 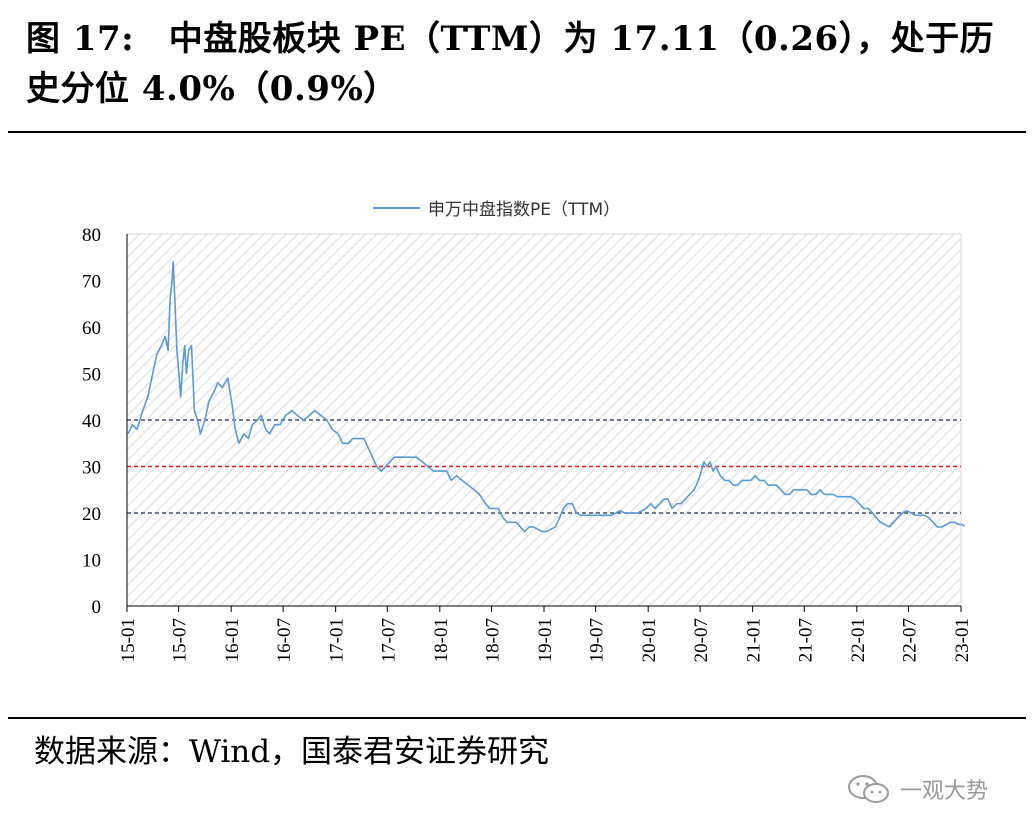 I want to click on reference-lines, so click(x=544, y=466).